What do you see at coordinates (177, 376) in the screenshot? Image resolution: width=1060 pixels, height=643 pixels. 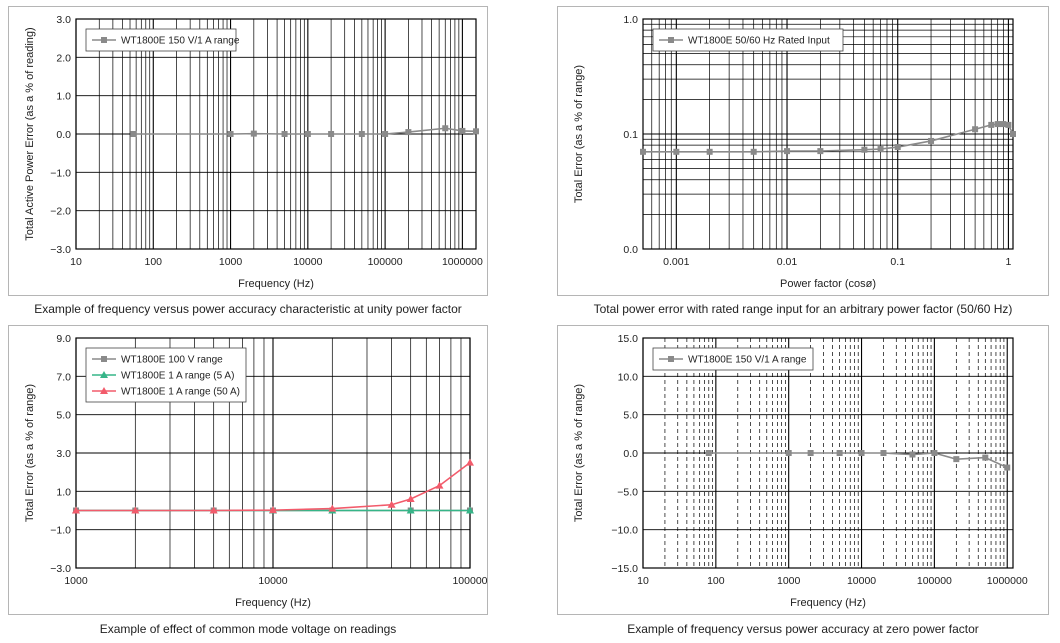 I see `legend-label: WT1800E 1 A range (5 A)` at bounding box center [177, 376].